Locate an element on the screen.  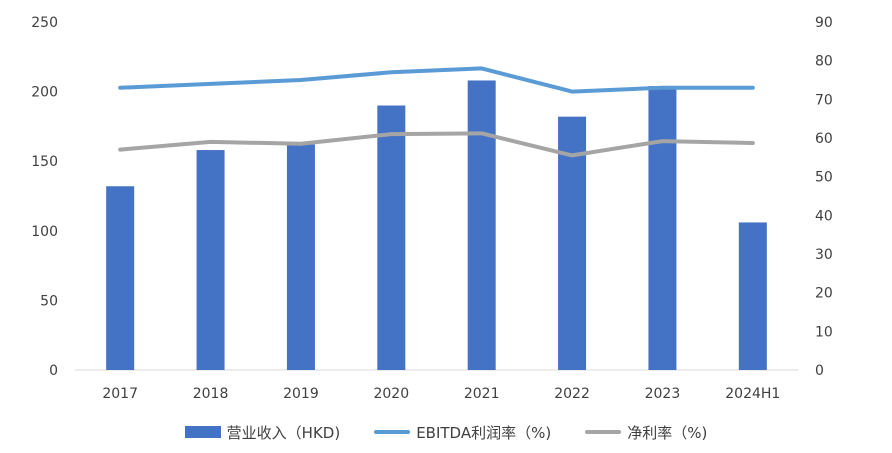
x-tick-label: 2020 is located at coordinates (391, 394).